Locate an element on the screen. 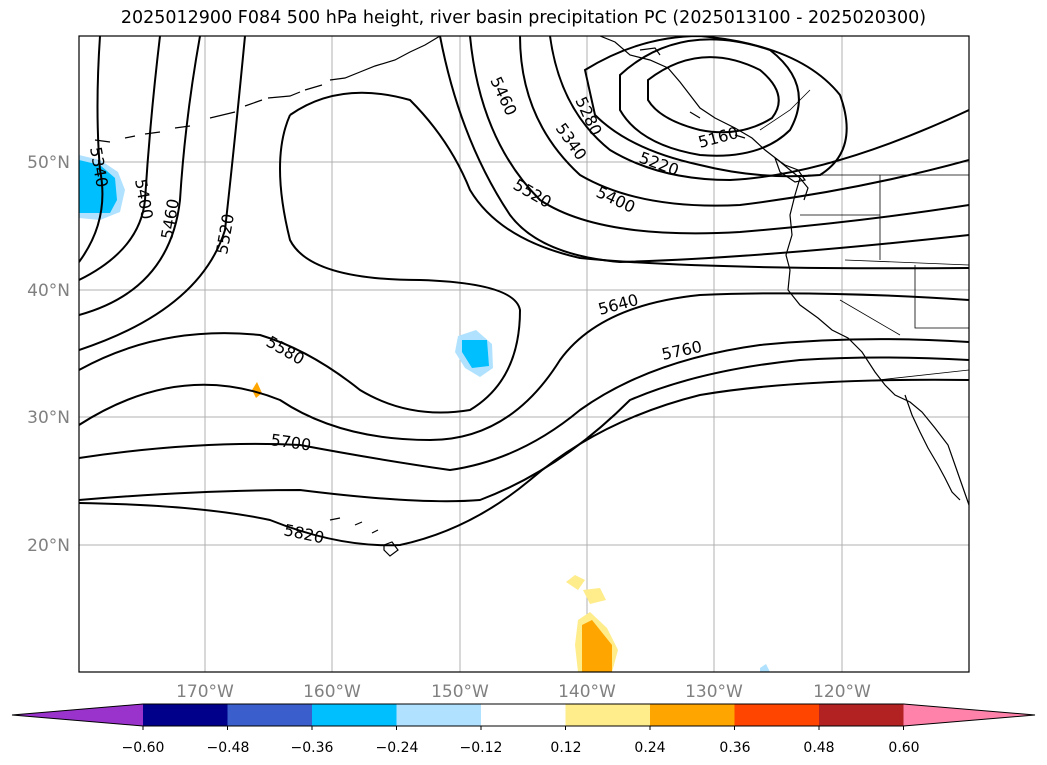 The height and width of the screenshot is (765, 1047). contour-label: 5220 is located at coordinates (659, 164).